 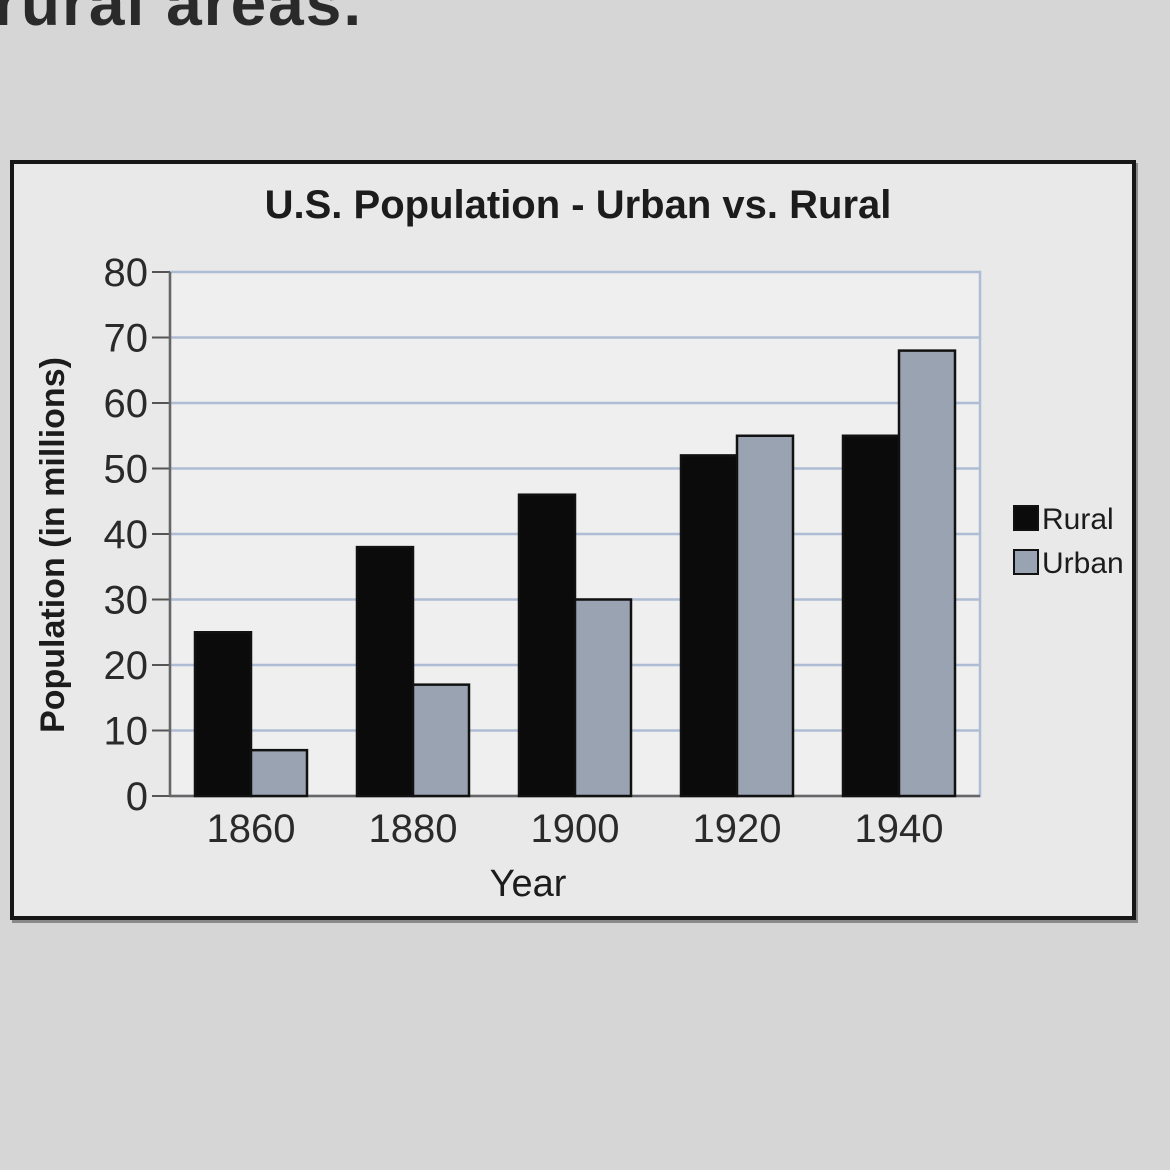 I want to click on chart-title: U.S. Population - Urban vs. Rural, so click(x=578, y=205).